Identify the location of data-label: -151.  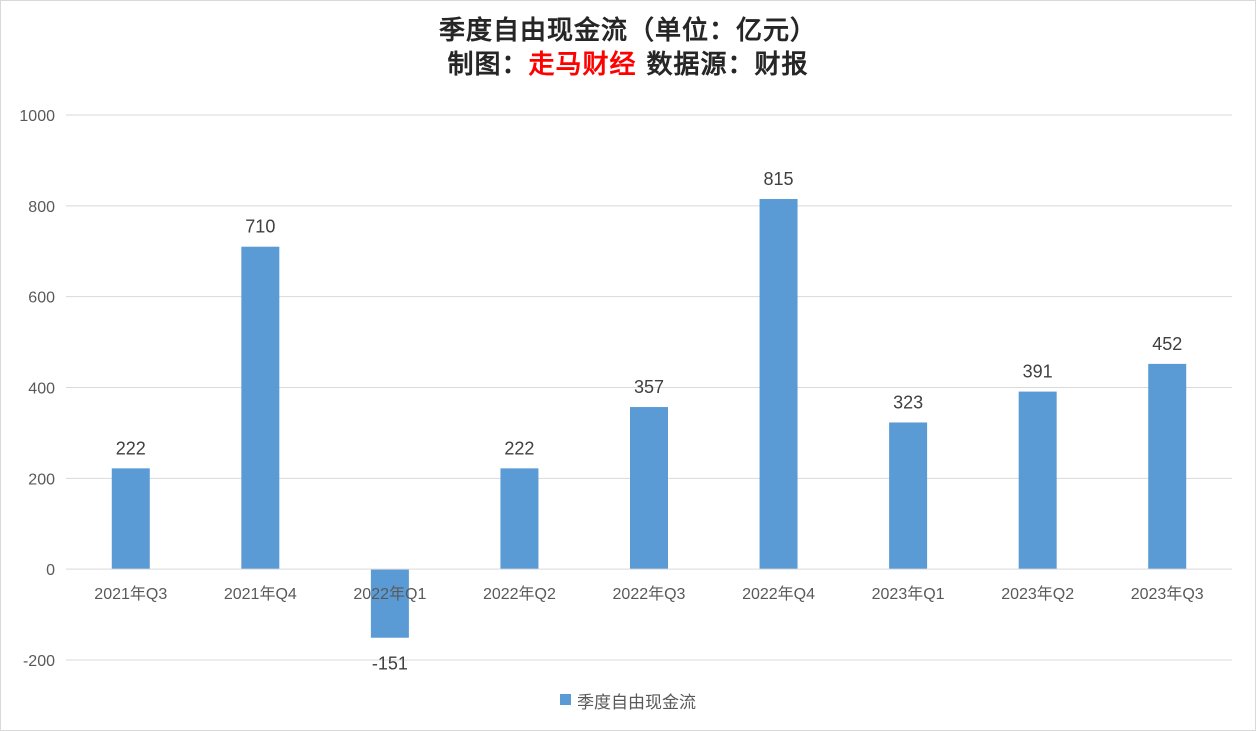
(390, 664).